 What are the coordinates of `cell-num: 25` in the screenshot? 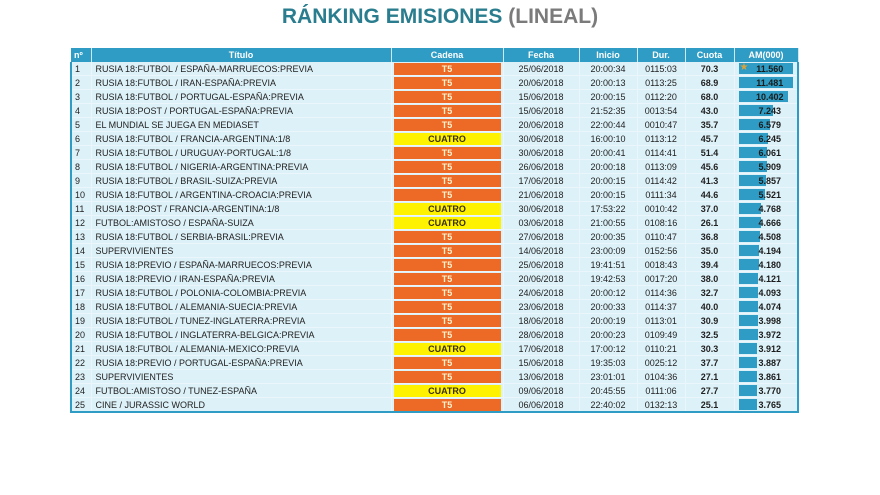 It's located at (81, 405).